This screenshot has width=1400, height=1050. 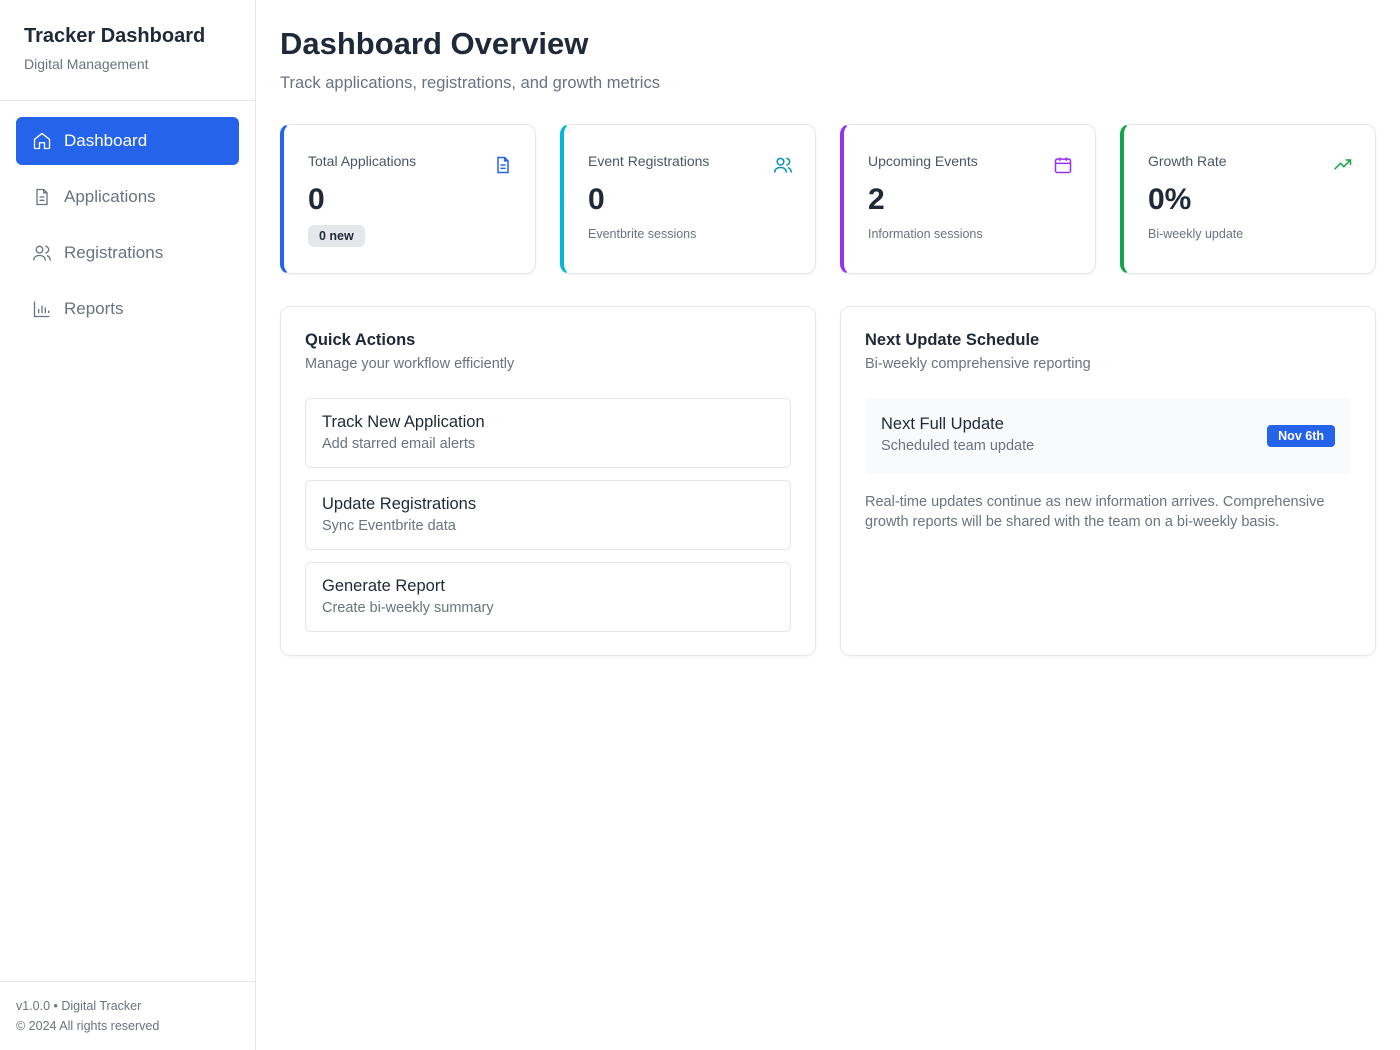 What do you see at coordinates (876, 199) in the screenshot?
I see `stat-value: 2` at bounding box center [876, 199].